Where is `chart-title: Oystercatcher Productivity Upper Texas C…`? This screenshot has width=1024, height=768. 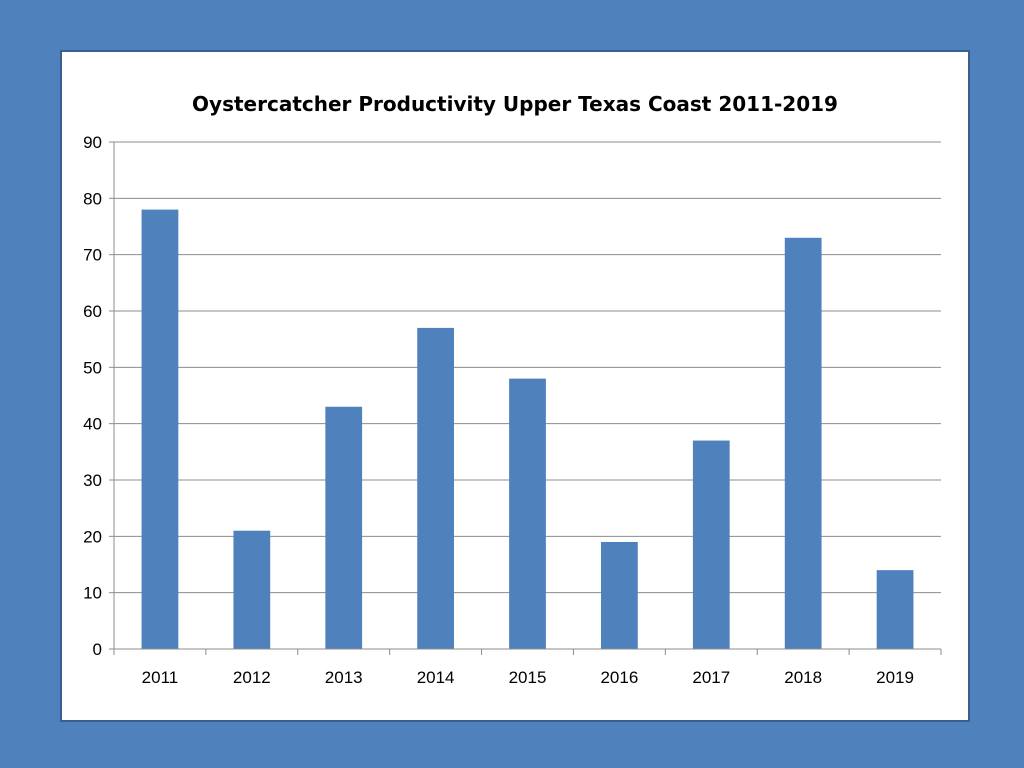 chart-title: Oystercatcher Productivity Upper Texas C… is located at coordinates (515, 104).